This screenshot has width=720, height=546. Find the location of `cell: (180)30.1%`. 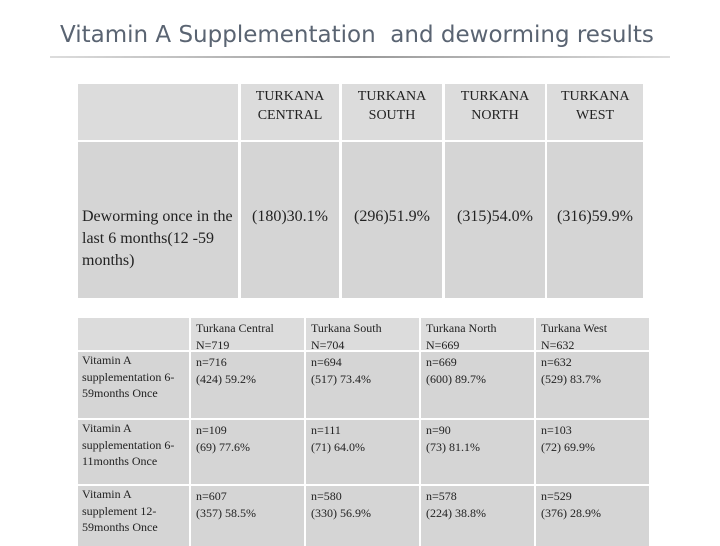

cell: (180)30.1% is located at coordinates (290, 220).